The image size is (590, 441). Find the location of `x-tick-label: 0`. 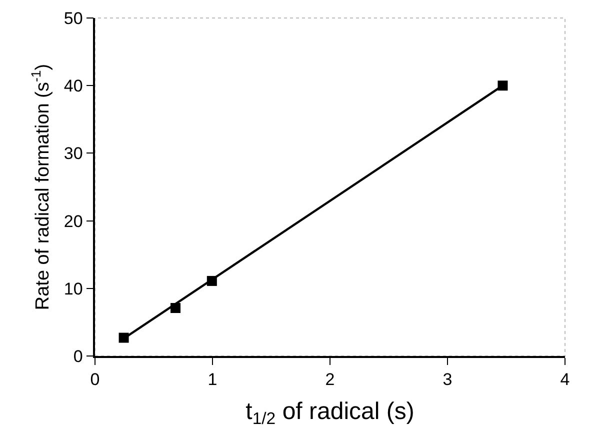

x-tick-label: 0 is located at coordinates (95, 380).